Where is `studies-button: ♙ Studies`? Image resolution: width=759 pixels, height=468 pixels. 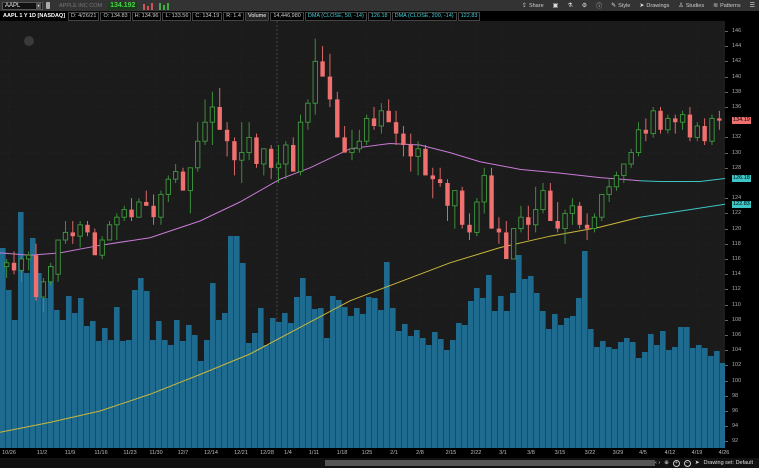
studies-button: ♙ Studies is located at coordinates (691, 6).